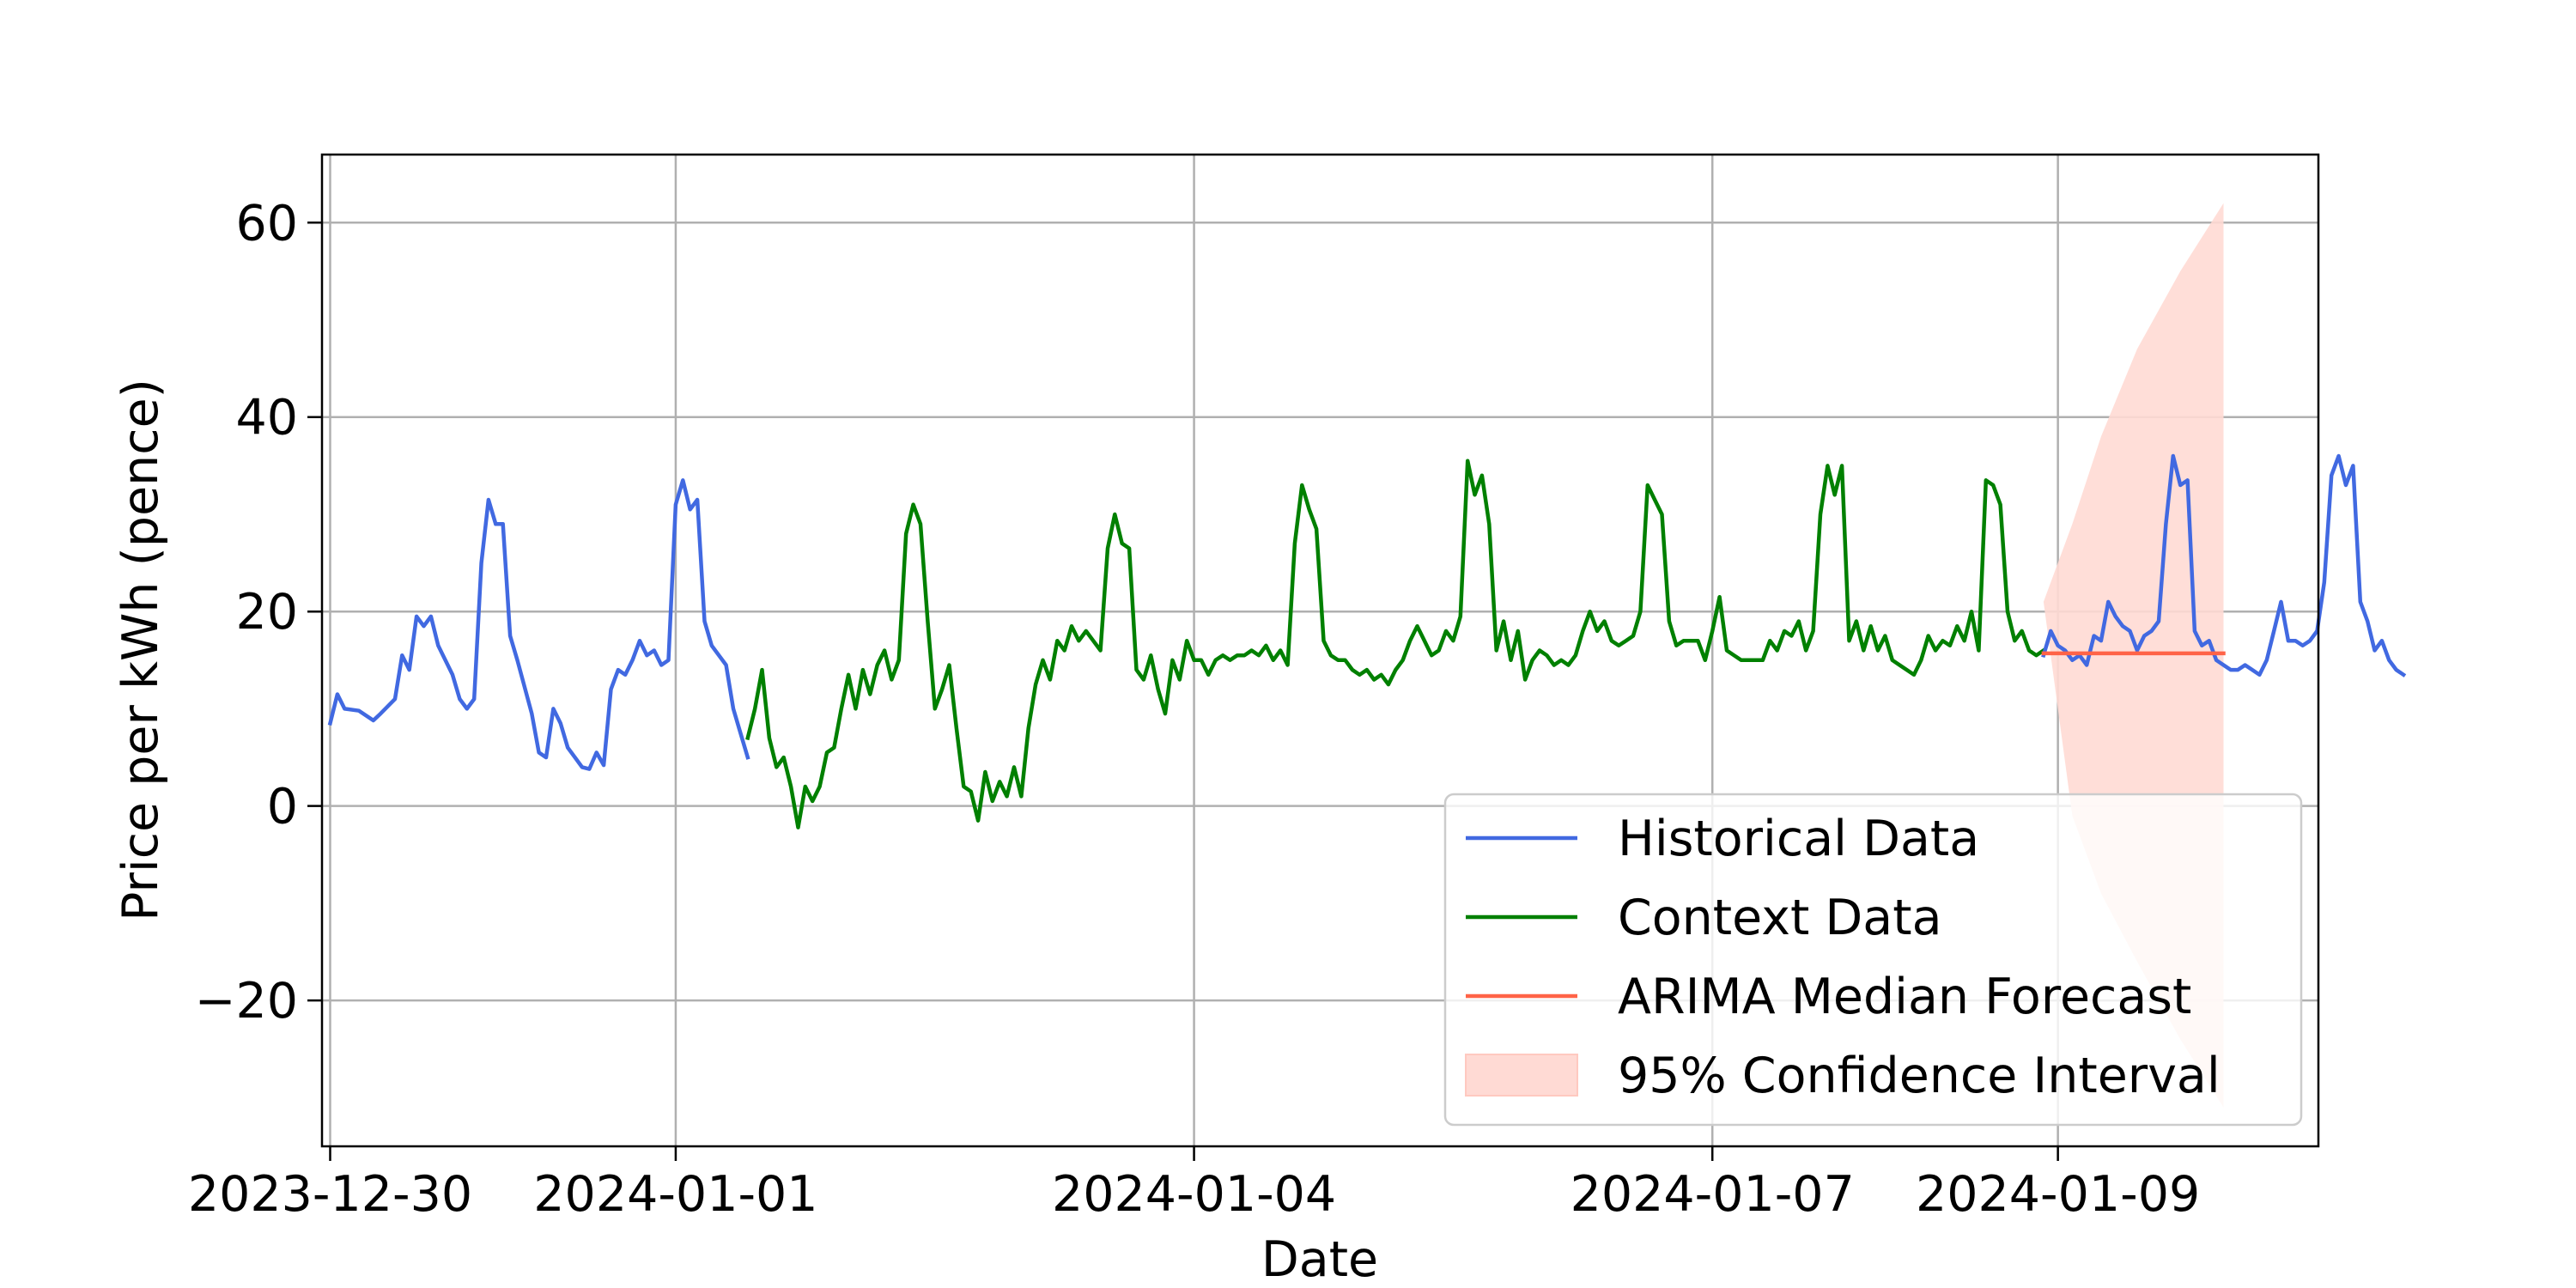 The width and height of the screenshot is (2576, 1288). Describe the element at coordinates (1780, 918) in the screenshot. I see `legend-label-context-data: Context Data` at that location.